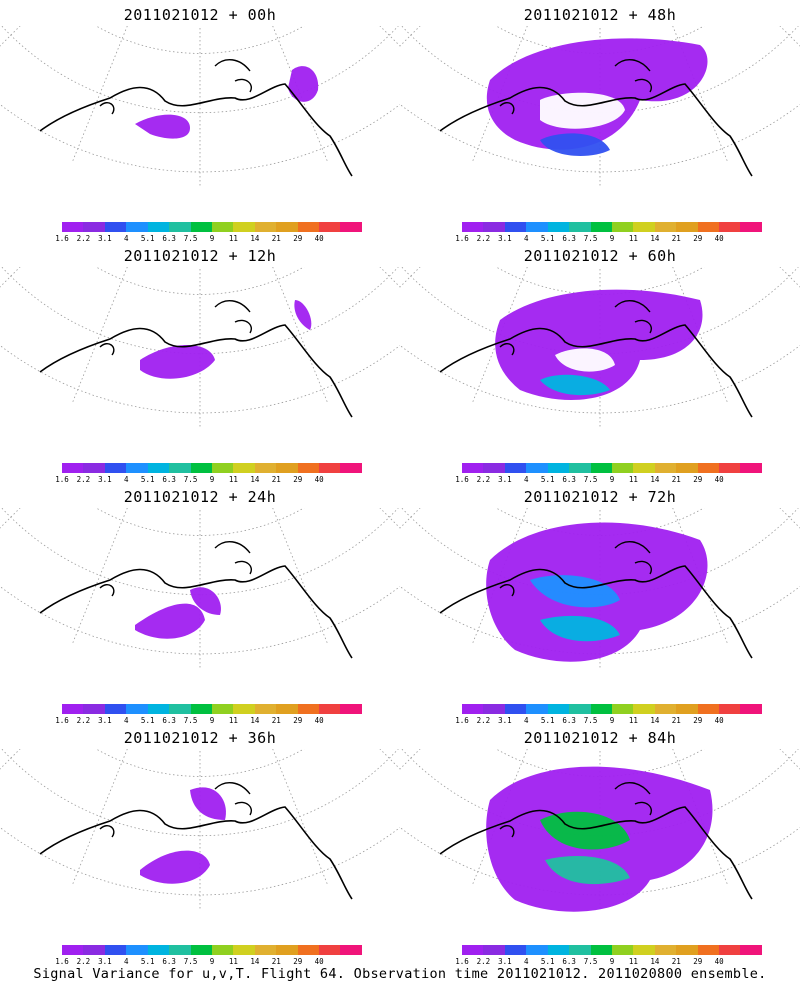  I want to click on polar-map, so click(200, 829).